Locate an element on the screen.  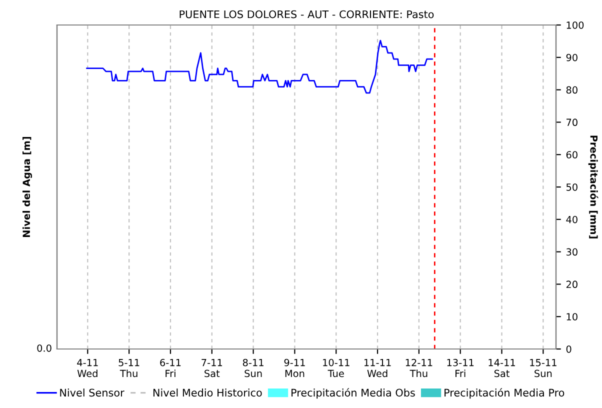
x-tick-label: 13-11 Fri is located at coordinates (460, 367).